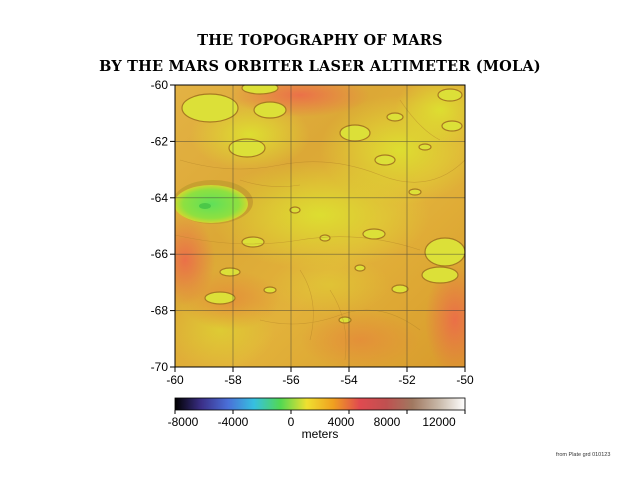 This screenshot has height=480, width=640. I want to click on colorbar-units-label: meters, so click(320, 434).